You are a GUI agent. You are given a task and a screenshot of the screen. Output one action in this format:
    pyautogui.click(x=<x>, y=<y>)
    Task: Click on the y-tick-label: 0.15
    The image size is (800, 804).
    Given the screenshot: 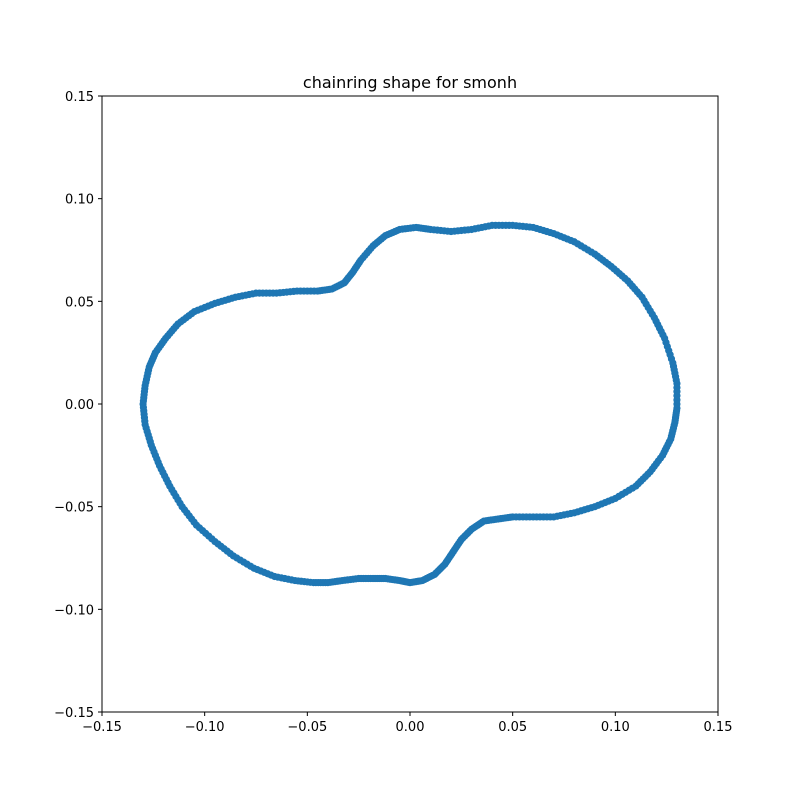 What is the action you would take?
    pyautogui.click(x=79, y=97)
    